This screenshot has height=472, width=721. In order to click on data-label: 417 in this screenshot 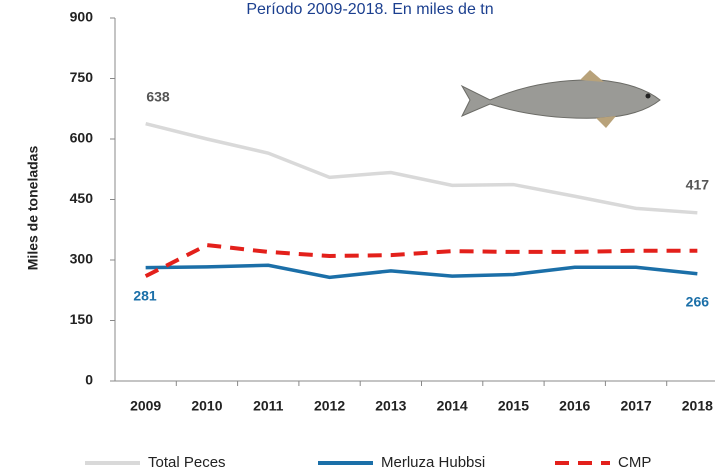, I will do `click(698, 185)`.